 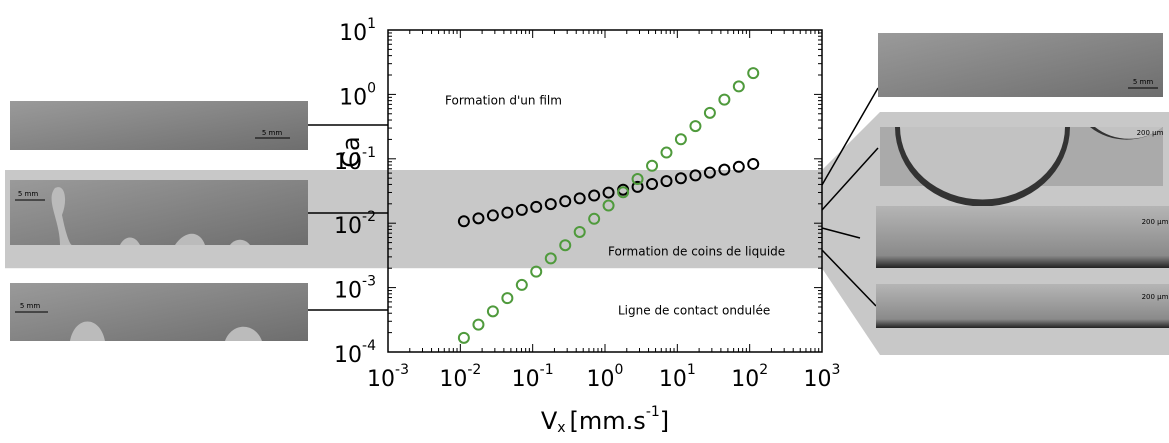 I want to click on tick-exp: 3, so click(x=836, y=370).